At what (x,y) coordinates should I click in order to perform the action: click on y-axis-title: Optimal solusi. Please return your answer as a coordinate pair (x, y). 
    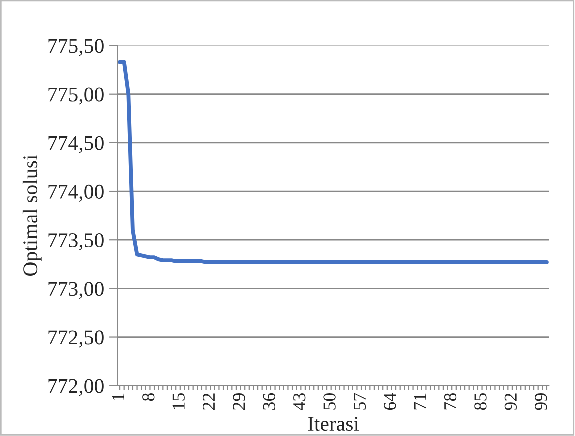
    Looking at the image, I should click on (32, 215).